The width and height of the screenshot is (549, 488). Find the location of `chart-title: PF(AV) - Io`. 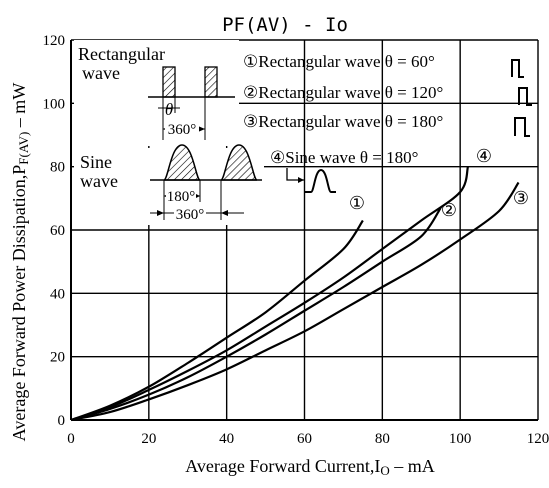

chart-title: PF(AV) - Io is located at coordinates (285, 25).